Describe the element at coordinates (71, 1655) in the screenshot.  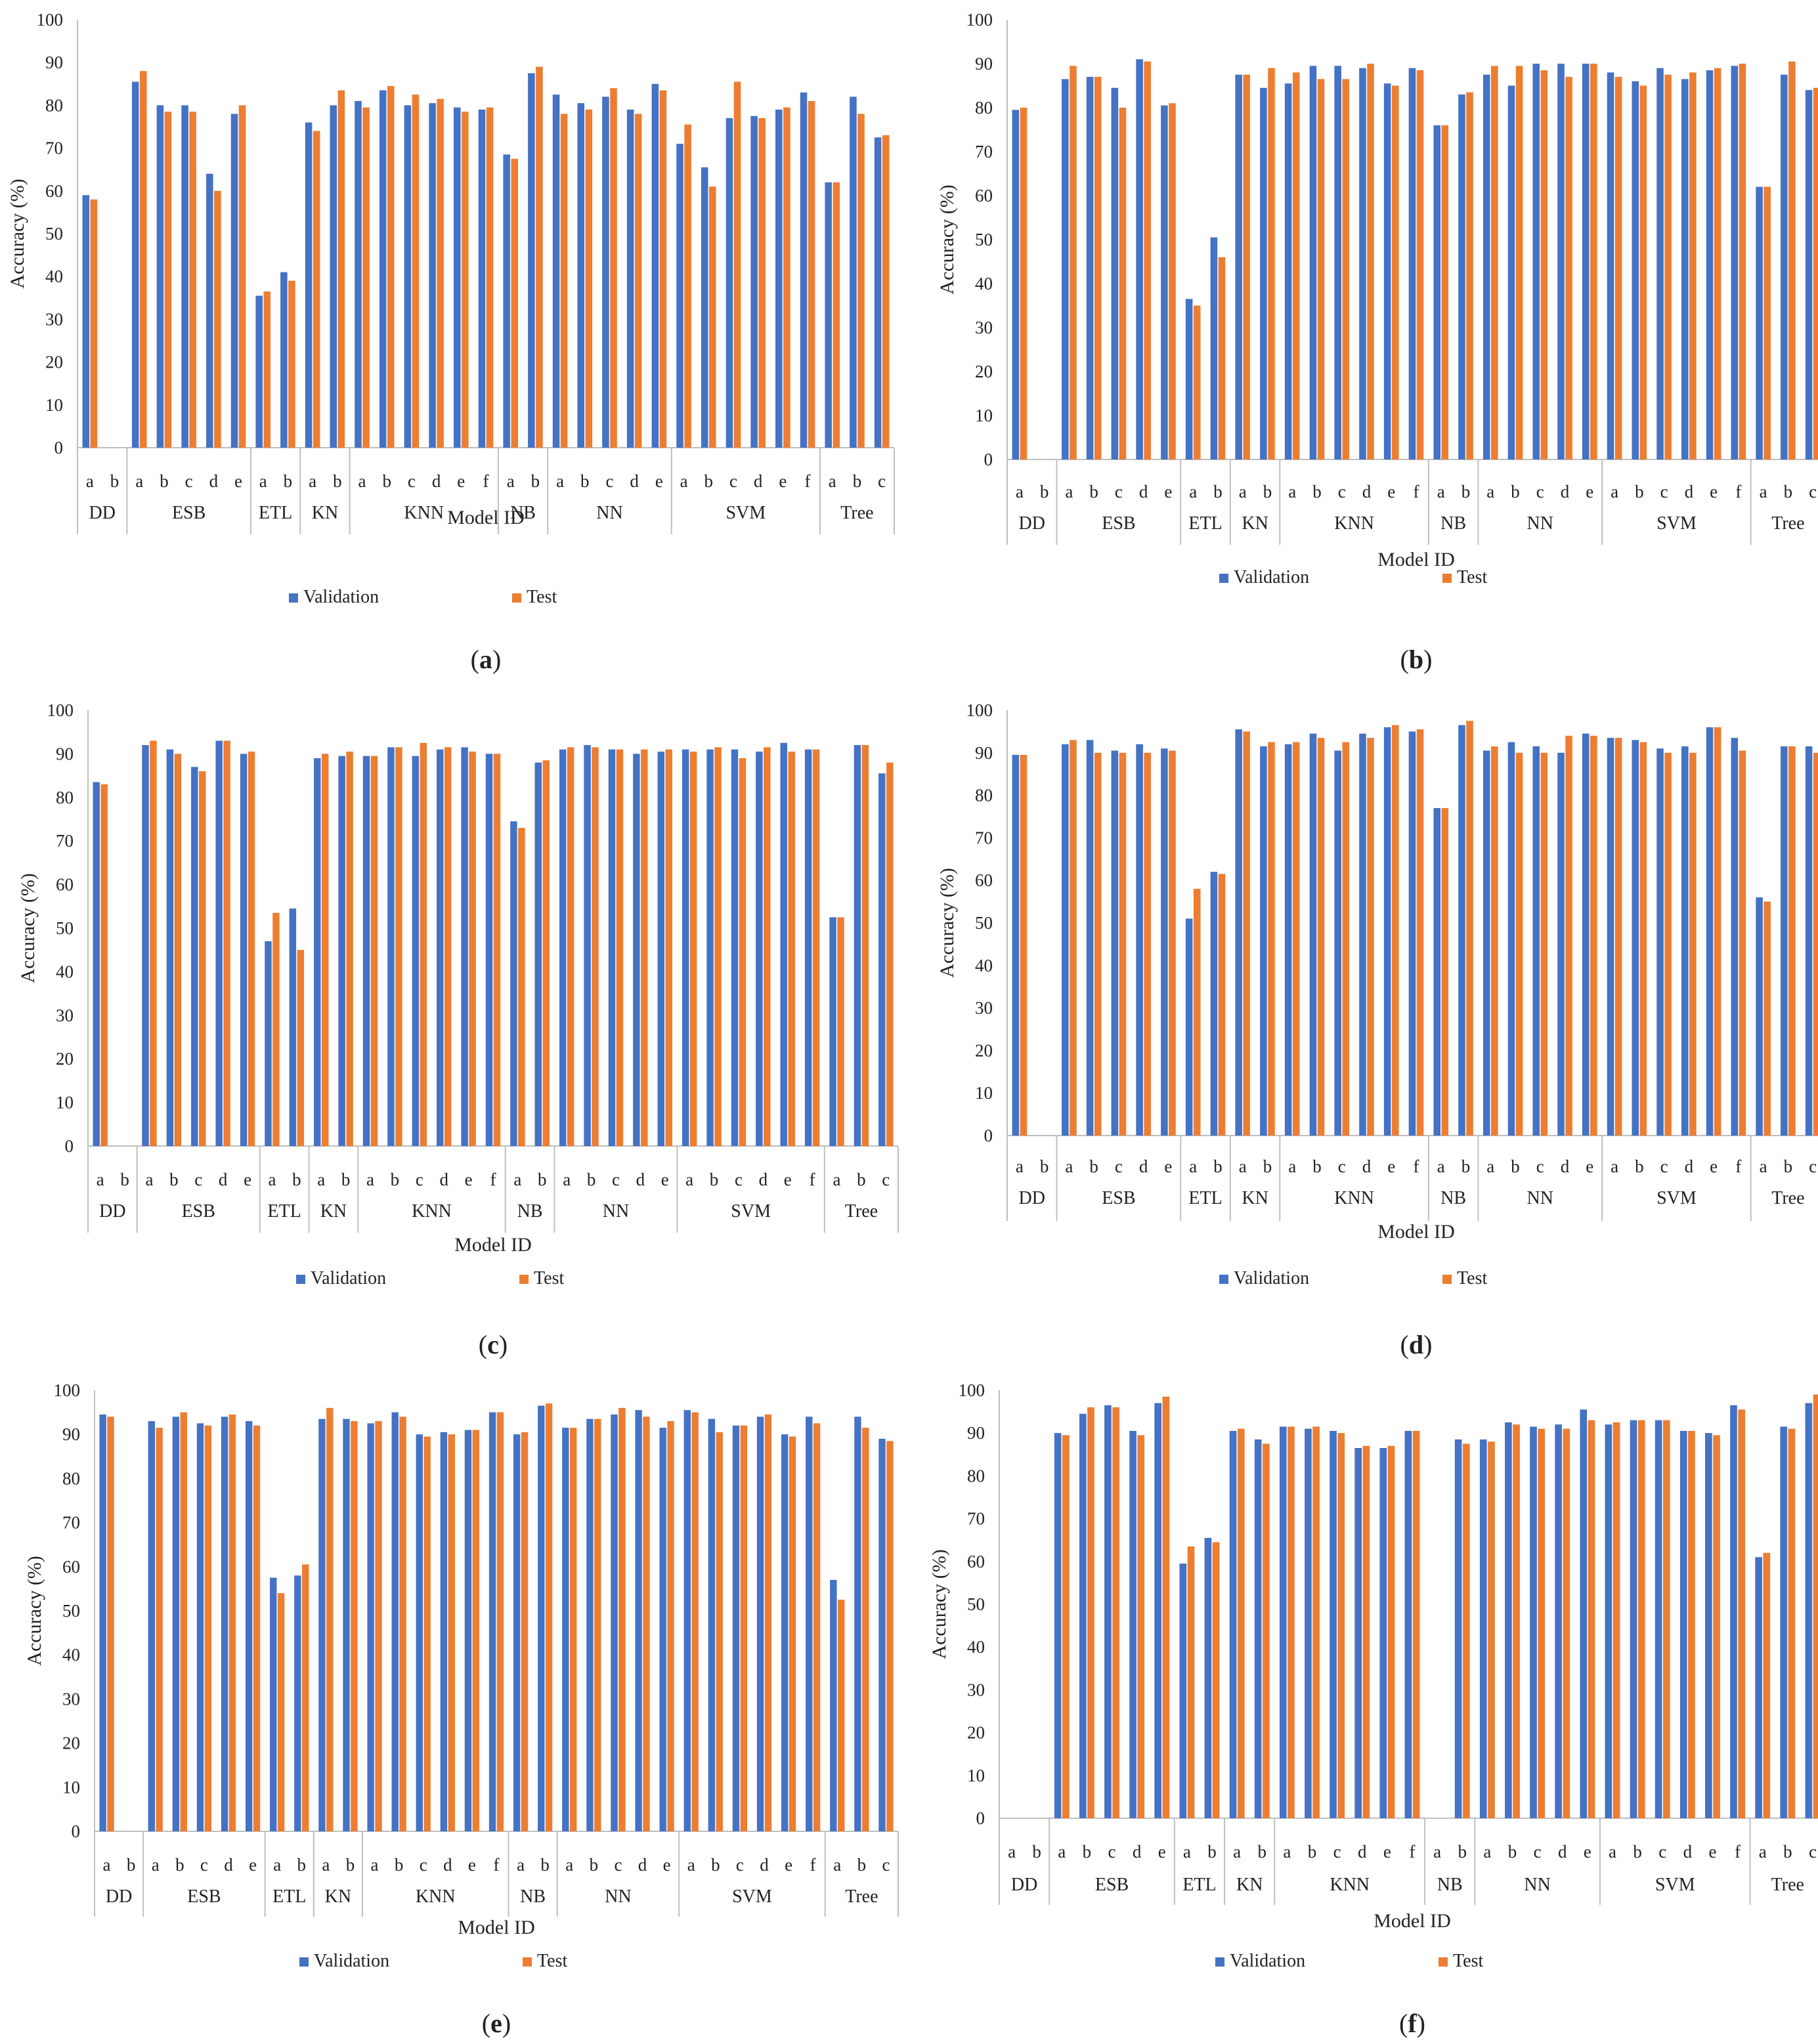
I see `y-tick-label: 40` at that location.